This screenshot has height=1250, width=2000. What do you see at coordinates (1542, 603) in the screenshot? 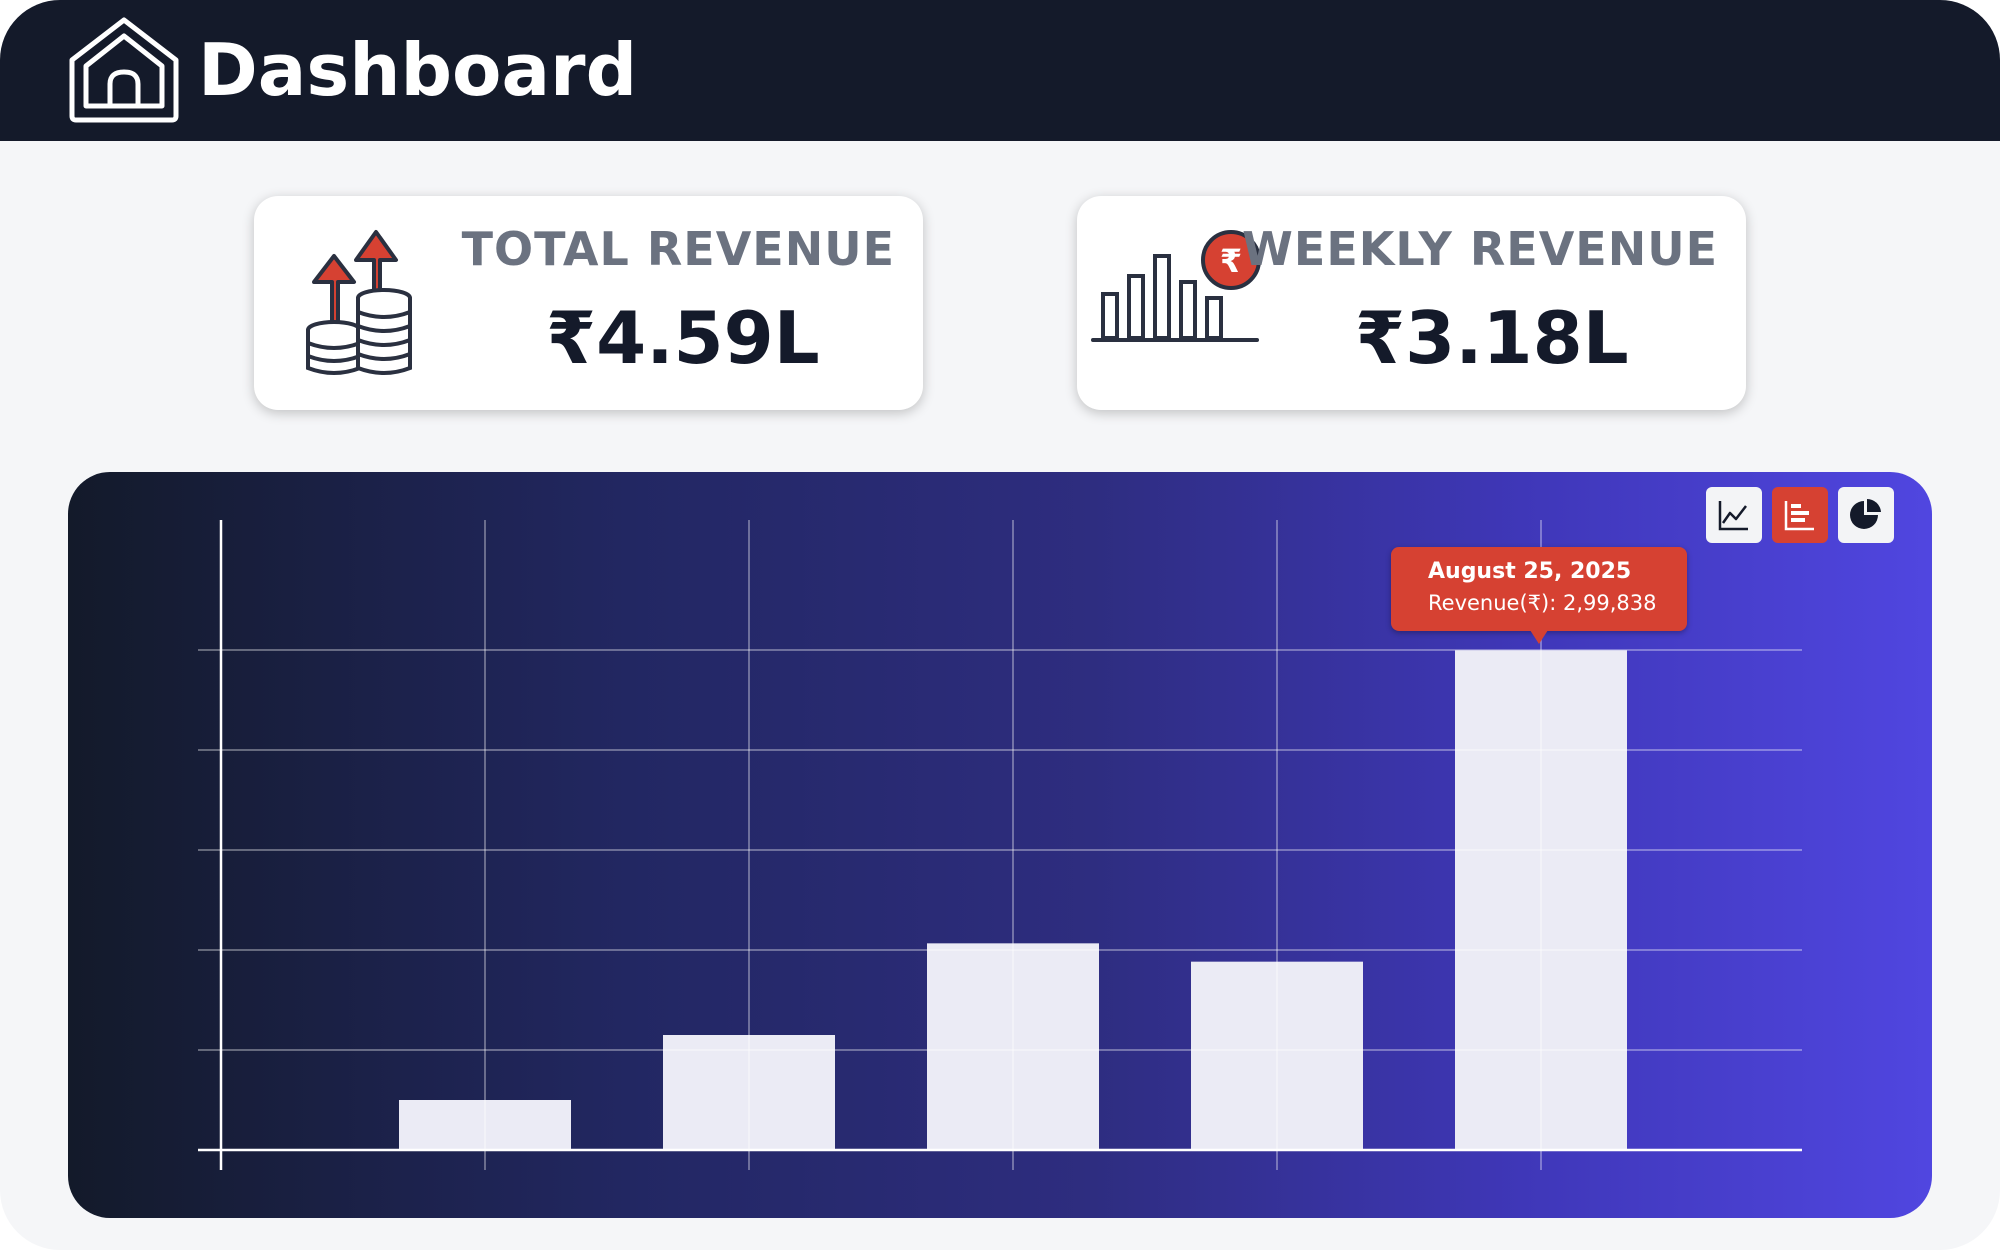
I see `tooltip-value: Revenue(₹): 2,99,838` at bounding box center [1542, 603].